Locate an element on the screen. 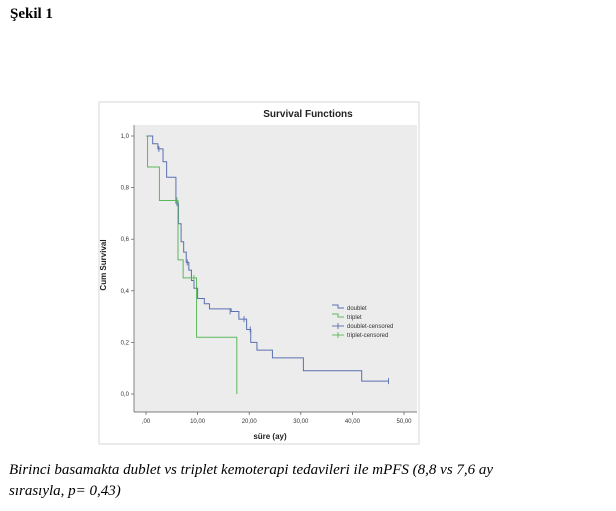 Image resolution: width=616 pixels, height=511 pixels. triplet-survival-line is located at coordinates (192, 264).